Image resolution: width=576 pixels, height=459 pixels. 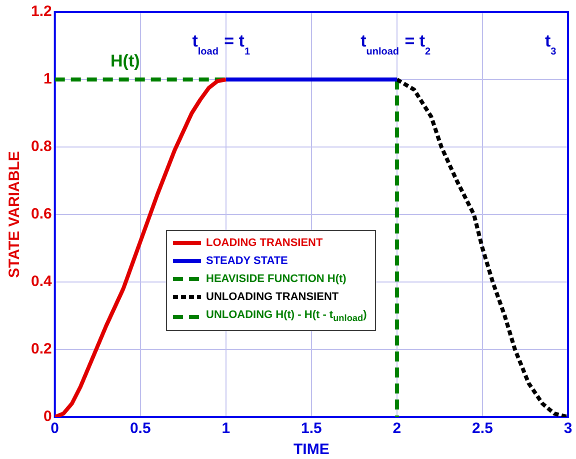 What do you see at coordinates (15, 214) in the screenshot?
I see `y-axis-title: STATE VARIABLE` at bounding box center [15, 214].